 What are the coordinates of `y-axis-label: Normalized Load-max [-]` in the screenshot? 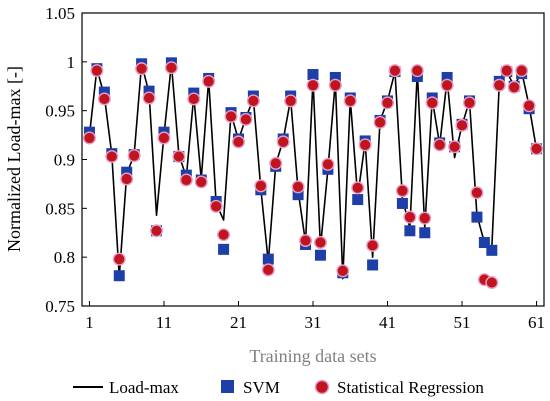 It's located at (14, 159).